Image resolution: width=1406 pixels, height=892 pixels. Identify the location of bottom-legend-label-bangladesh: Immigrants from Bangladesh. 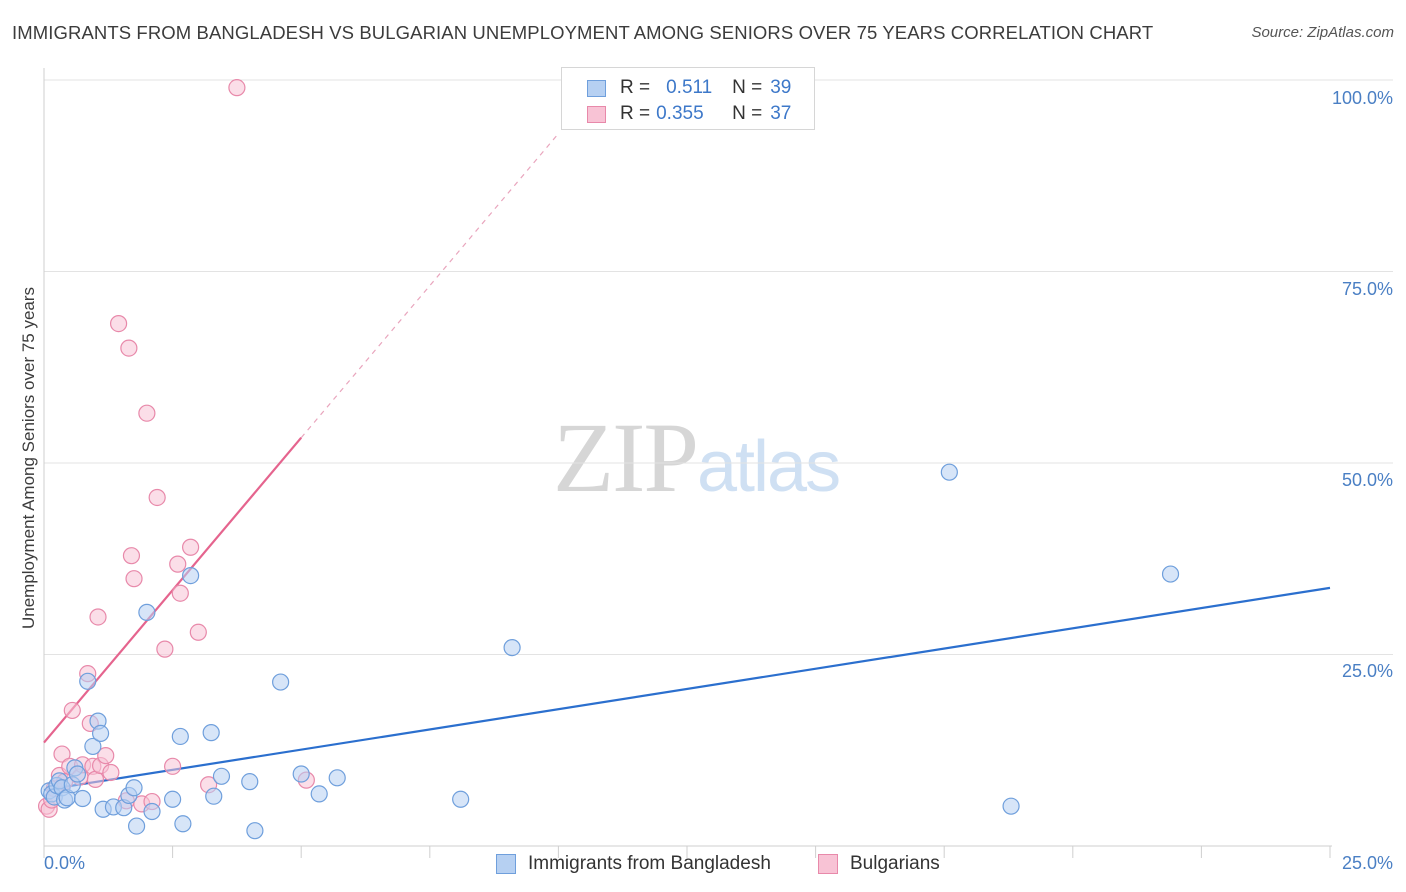
(649, 863).